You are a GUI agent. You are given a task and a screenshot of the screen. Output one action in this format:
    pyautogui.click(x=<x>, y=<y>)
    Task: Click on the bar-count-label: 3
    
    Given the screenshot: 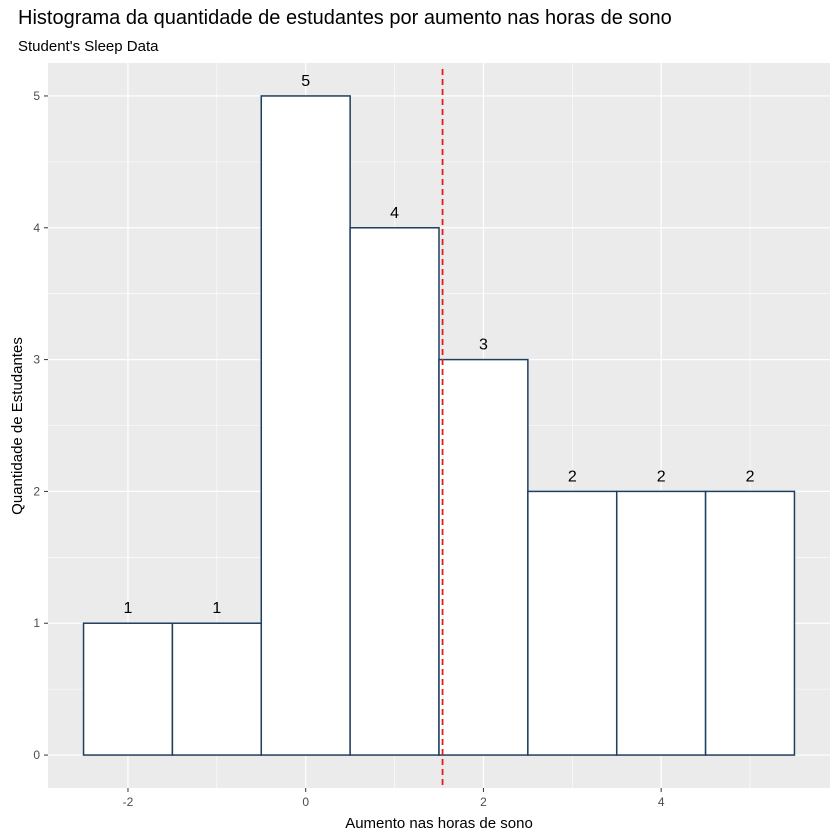 What is the action you would take?
    pyautogui.click(x=483, y=345)
    